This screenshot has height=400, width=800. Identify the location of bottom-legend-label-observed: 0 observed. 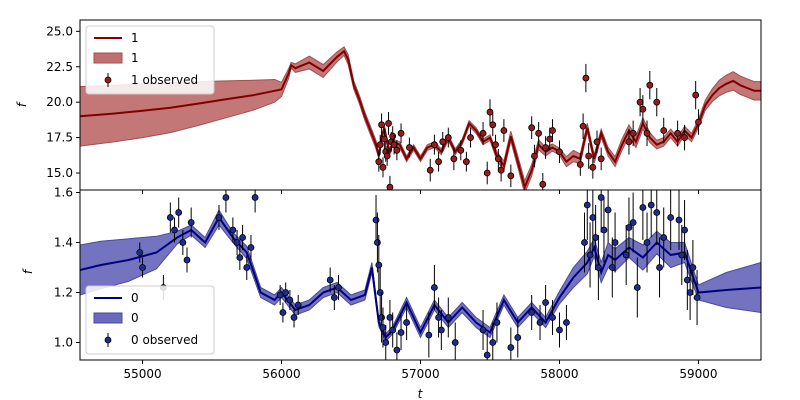
(164, 340).